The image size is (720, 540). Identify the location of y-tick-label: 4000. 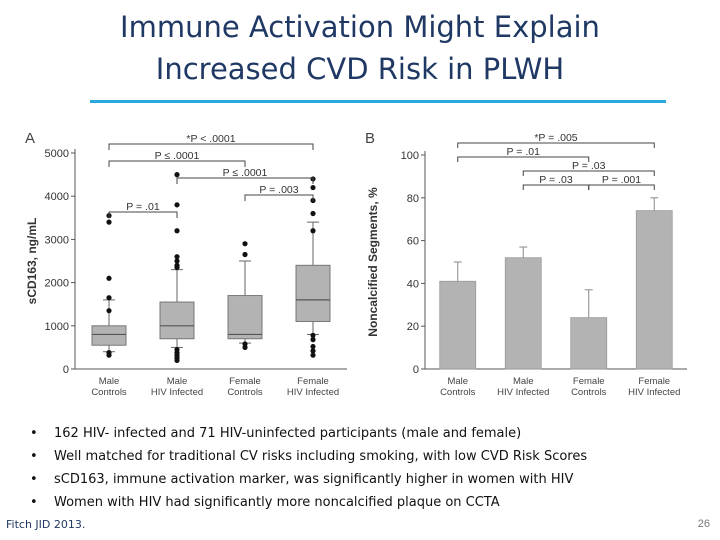
(57, 197).